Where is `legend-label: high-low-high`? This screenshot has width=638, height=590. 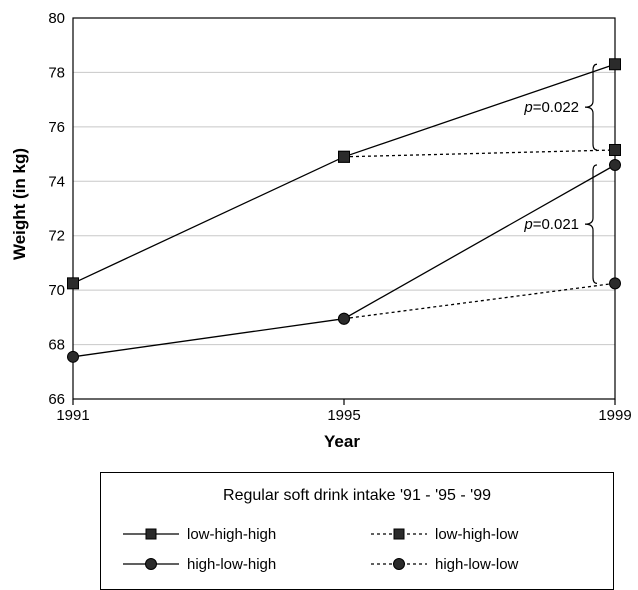
legend-label: high-low-high is located at coordinates (232, 564).